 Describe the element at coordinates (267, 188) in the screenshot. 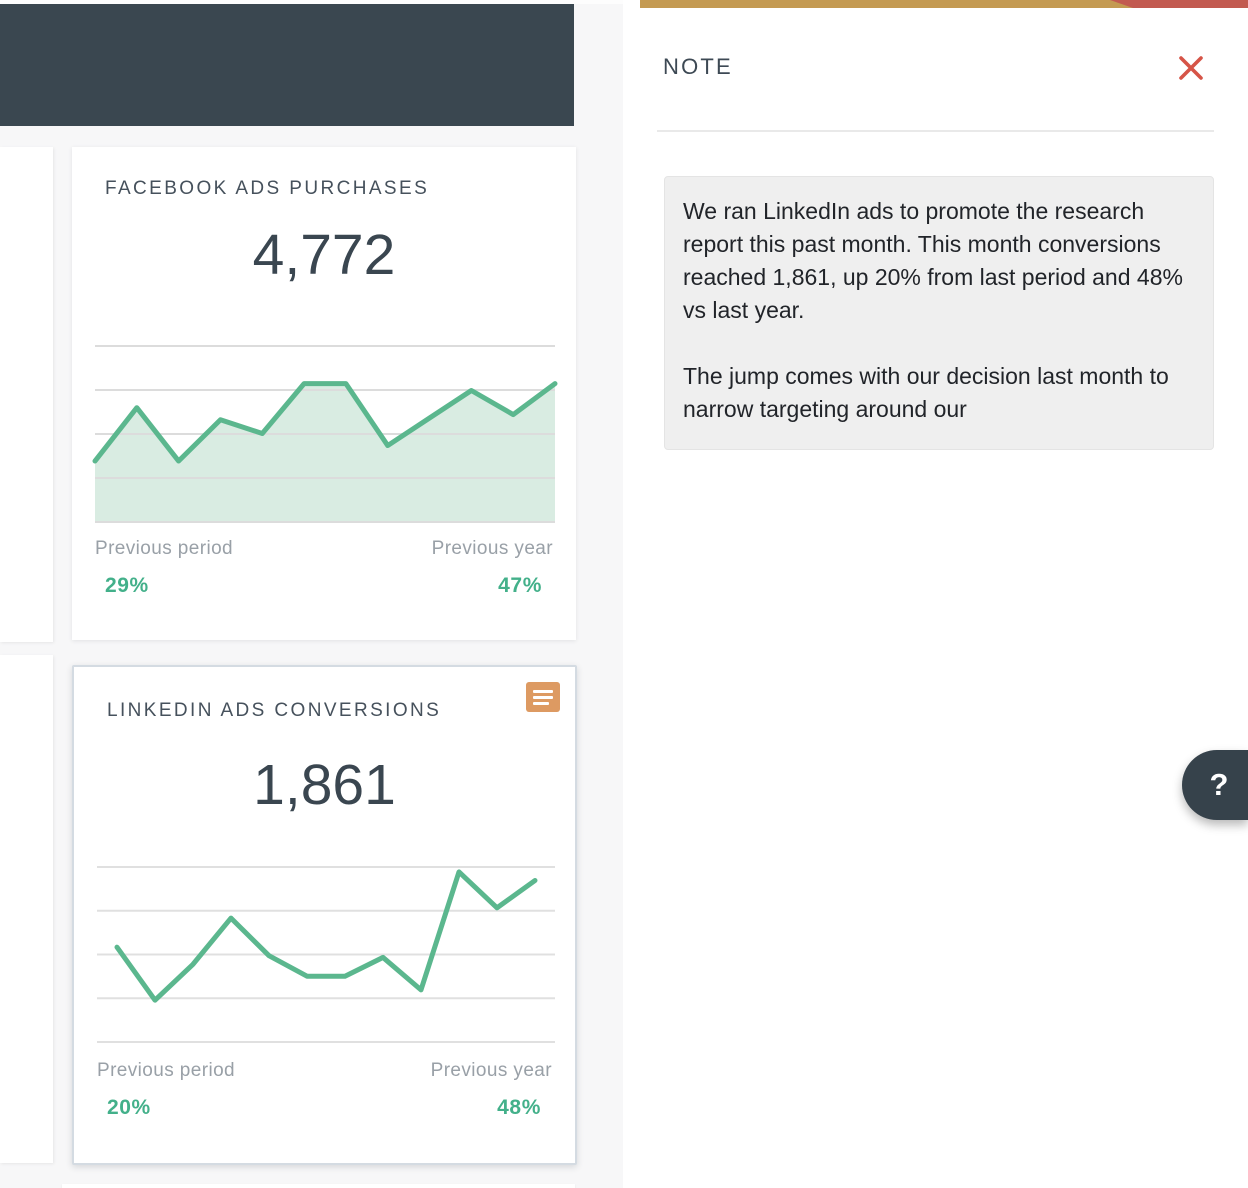

I see `card-title: FACEBOOK ADS PURCHASES` at that location.